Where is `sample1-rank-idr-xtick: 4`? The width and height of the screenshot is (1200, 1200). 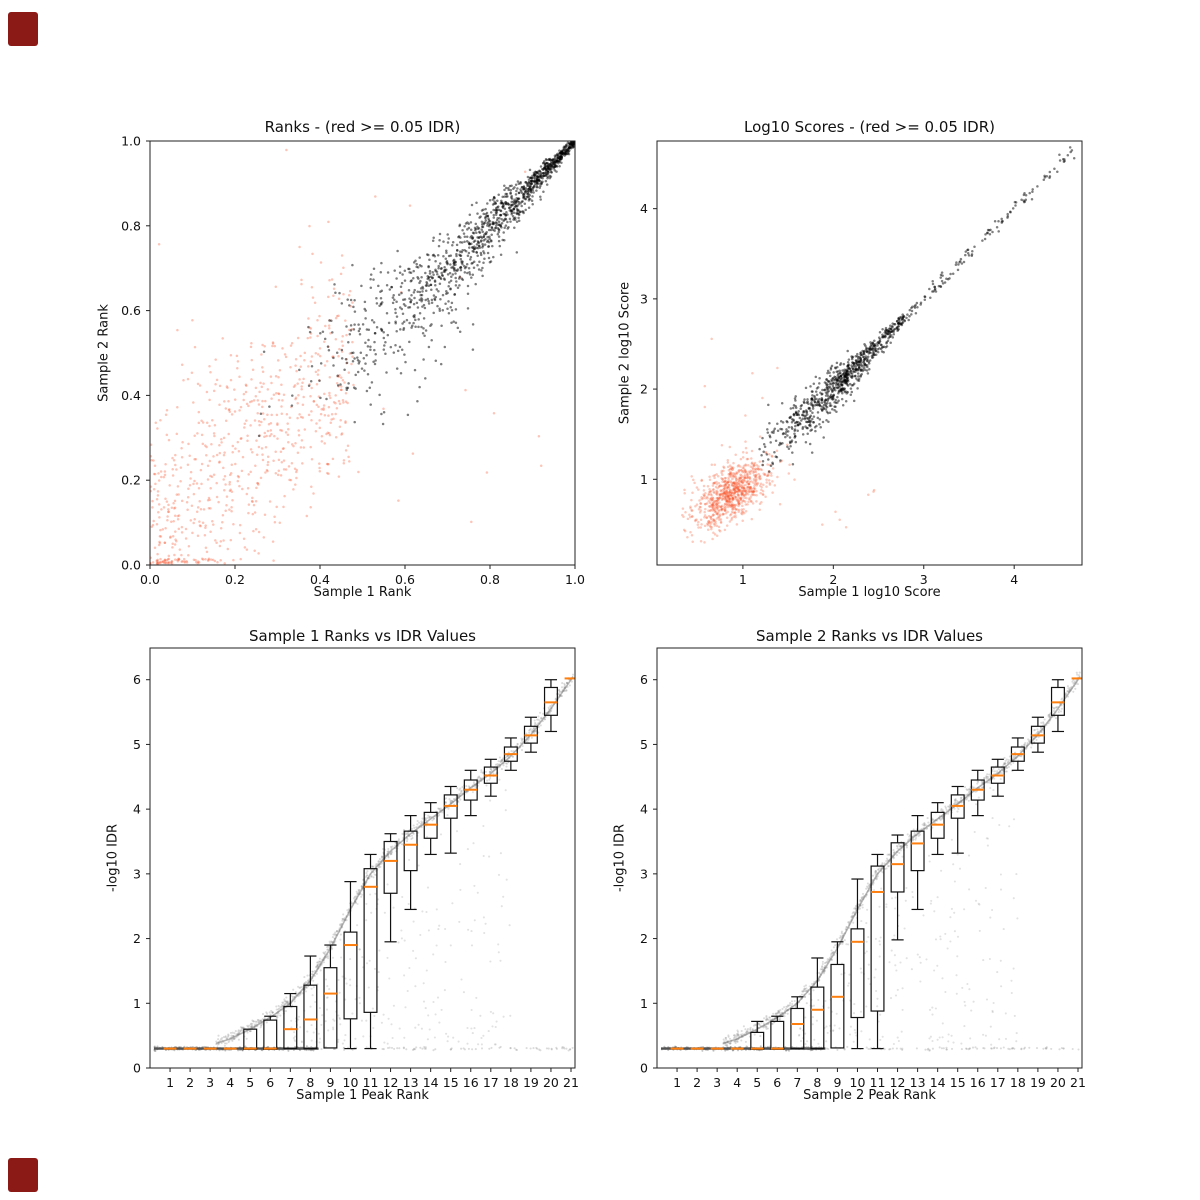 sample1-rank-idr-xtick: 4 is located at coordinates (230, 1082).